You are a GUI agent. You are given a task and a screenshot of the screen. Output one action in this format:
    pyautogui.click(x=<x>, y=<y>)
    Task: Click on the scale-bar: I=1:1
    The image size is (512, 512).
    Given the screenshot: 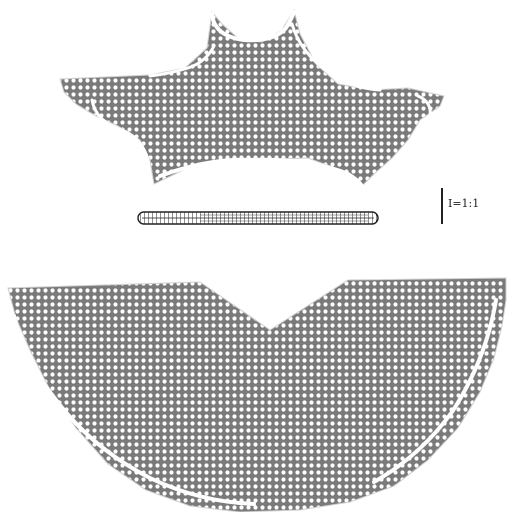 What is the action you would take?
    pyautogui.click(x=460, y=206)
    